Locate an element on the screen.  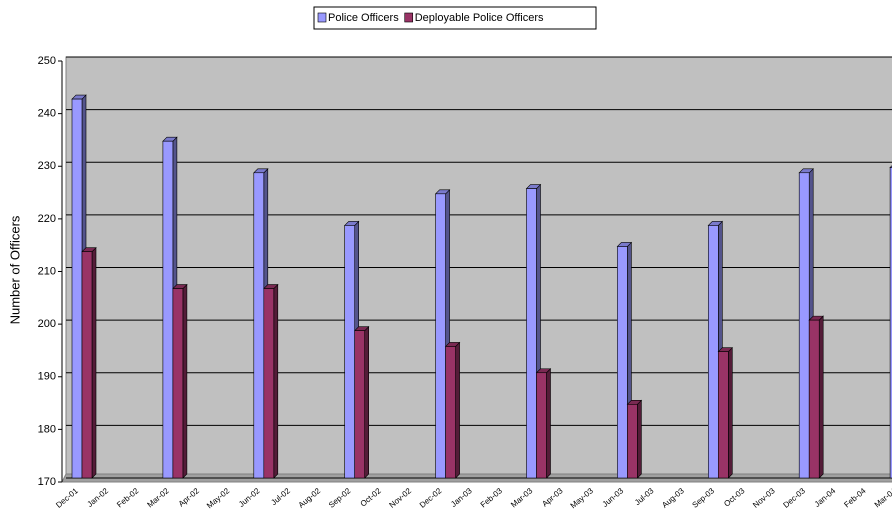
y-tick-label: 170 is located at coordinates (47, 482).